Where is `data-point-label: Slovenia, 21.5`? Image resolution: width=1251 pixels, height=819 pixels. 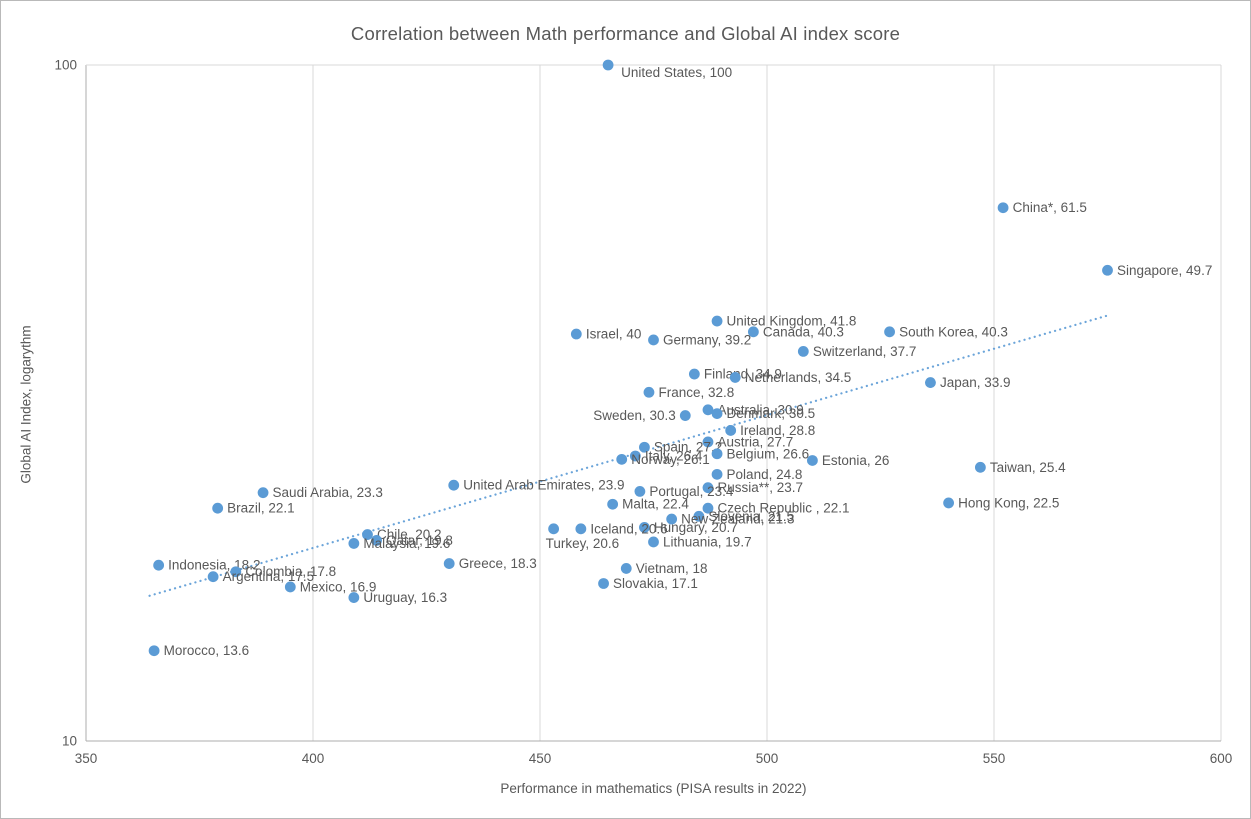
data-point-label: Slovenia, 21.5 is located at coordinates (751, 516).